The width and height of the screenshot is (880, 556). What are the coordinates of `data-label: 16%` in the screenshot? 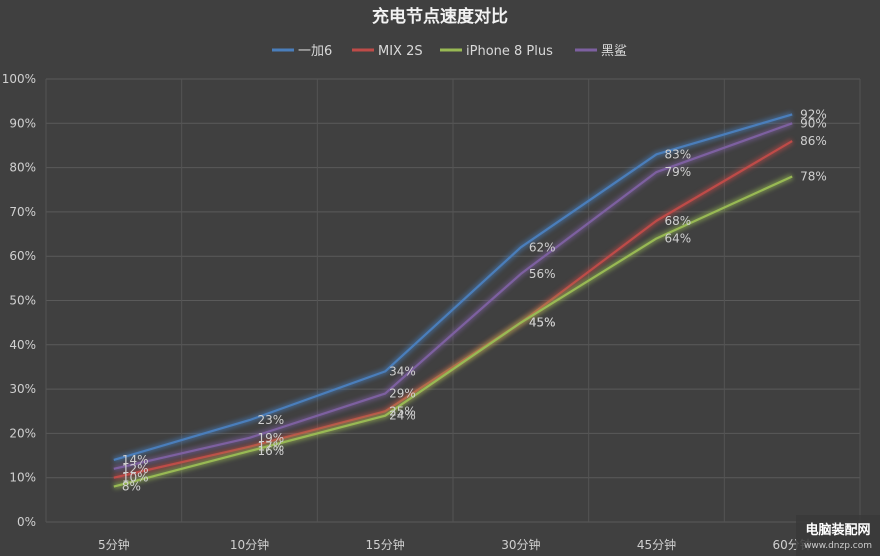 It's located at (271, 451).